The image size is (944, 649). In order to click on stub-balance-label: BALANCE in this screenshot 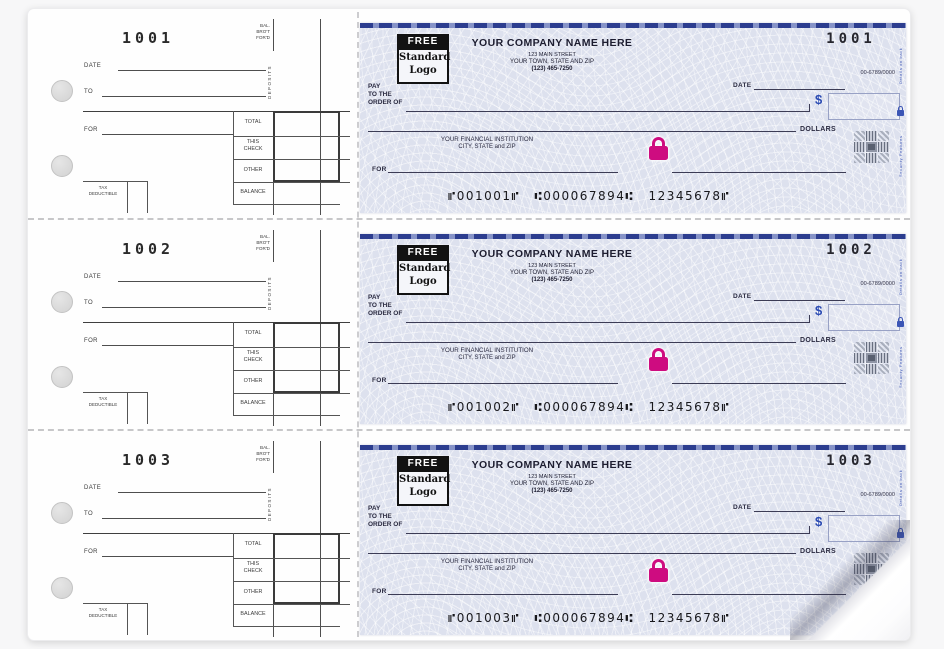, I will do `click(253, 192)`.